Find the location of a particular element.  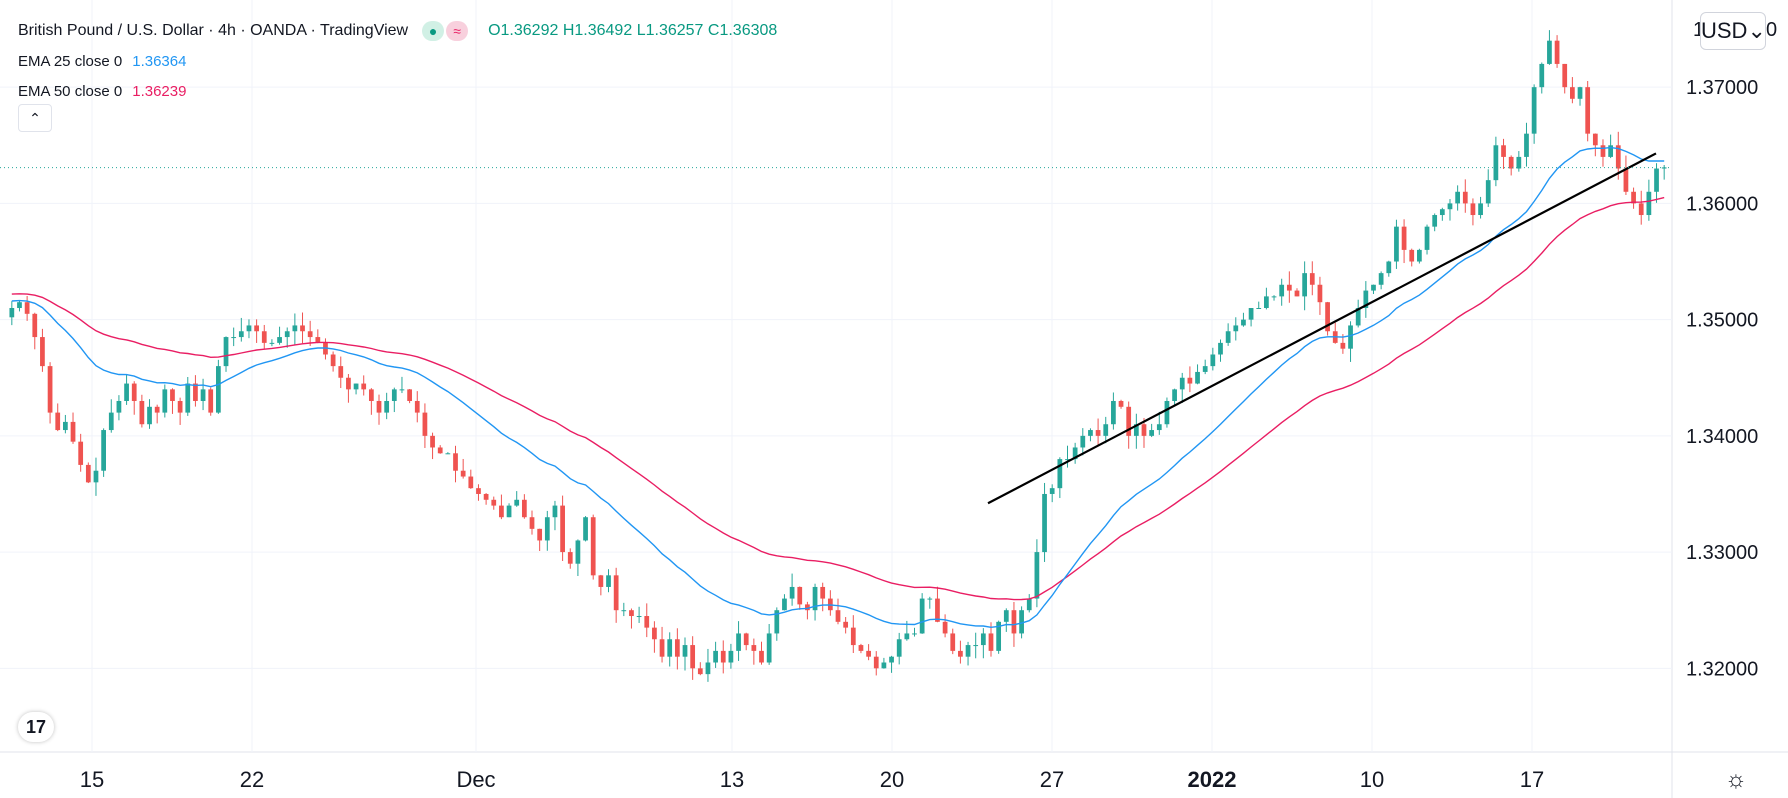

currency-select: USD⌄ is located at coordinates (1733, 31).